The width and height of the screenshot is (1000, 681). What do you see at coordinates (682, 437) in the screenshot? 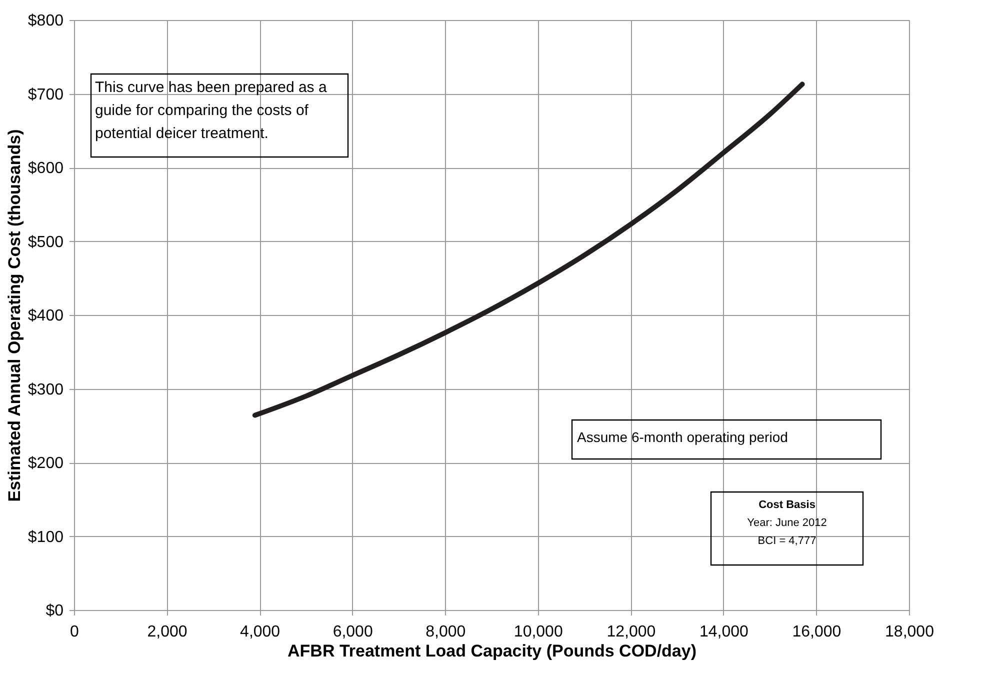
I see `annotation: Assume 6-month operating period` at bounding box center [682, 437].